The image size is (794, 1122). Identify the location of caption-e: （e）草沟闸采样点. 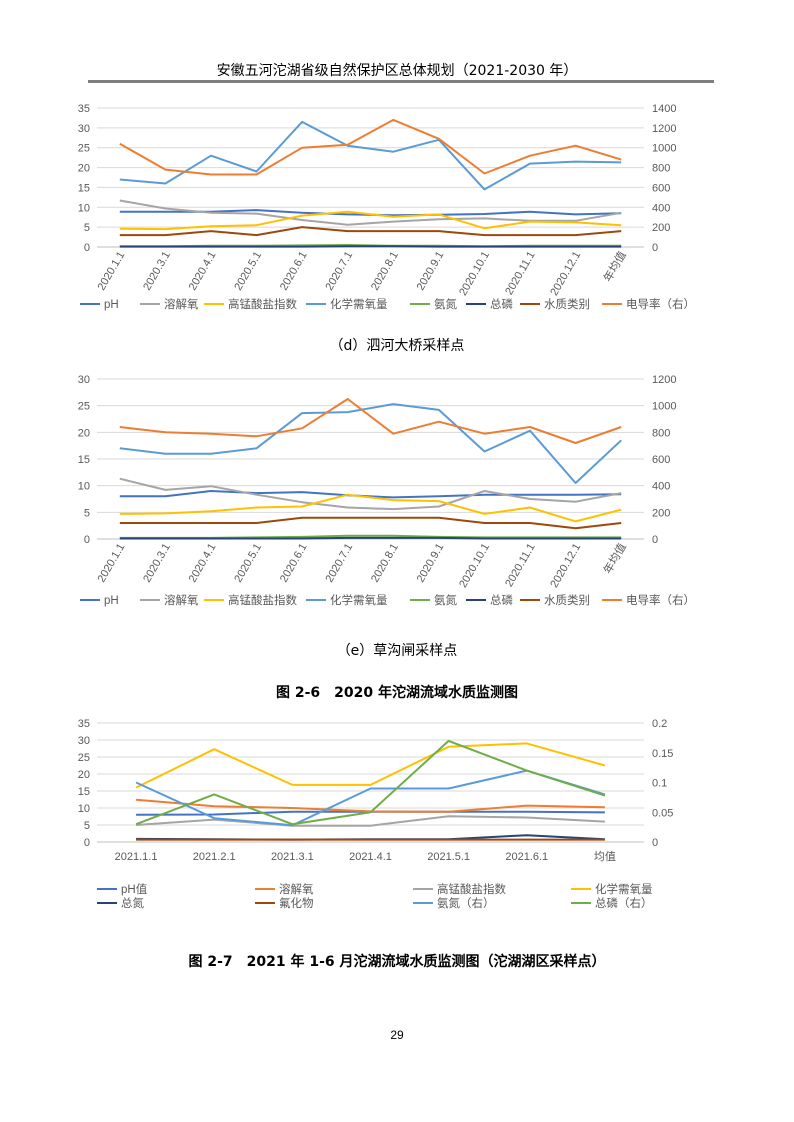
(397, 651).